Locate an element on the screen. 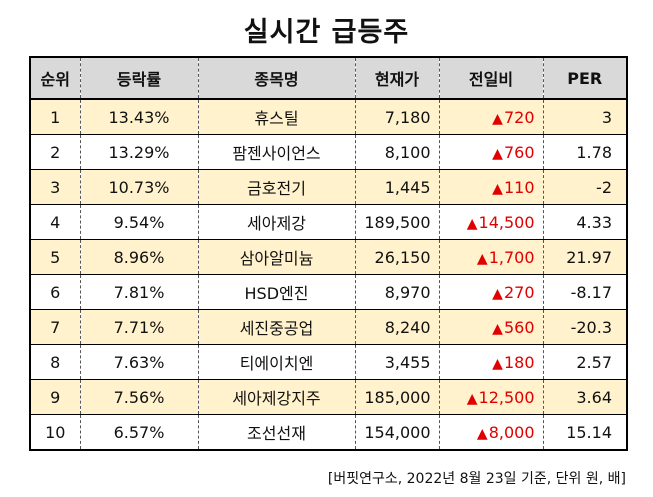 The height and width of the screenshot is (497, 653). rank-cell: 2 is located at coordinates (55, 152).